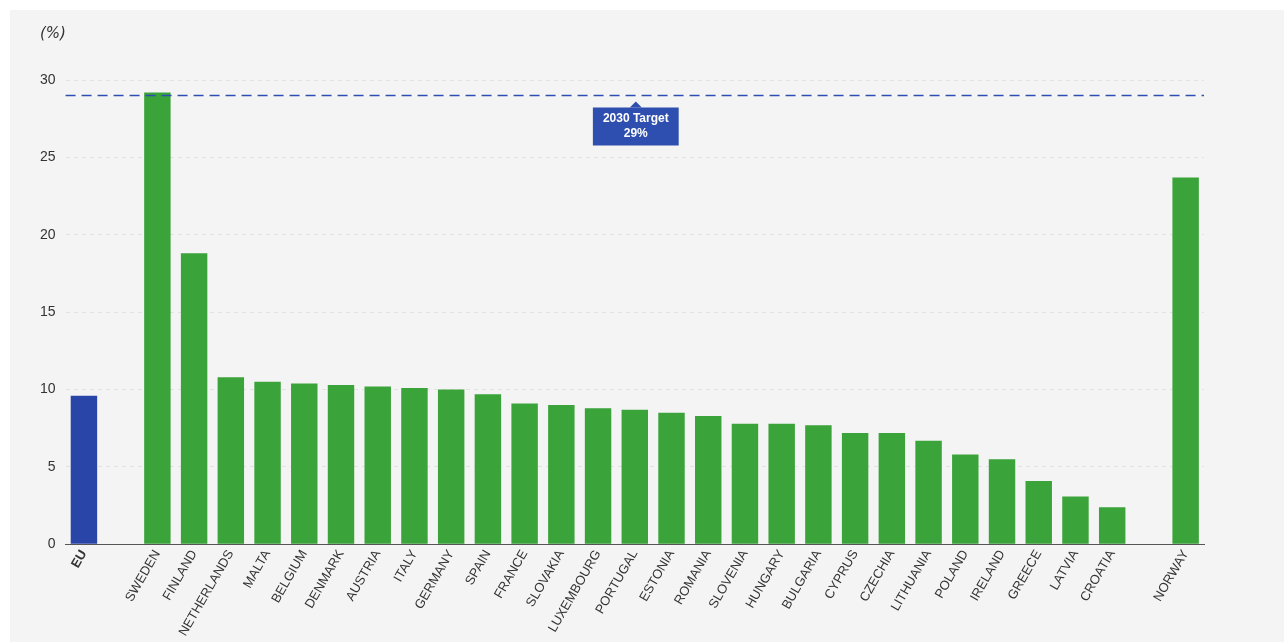 The height and width of the screenshot is (642, 1284). I want to click on y-tick-label: 10, so click(47, 388).